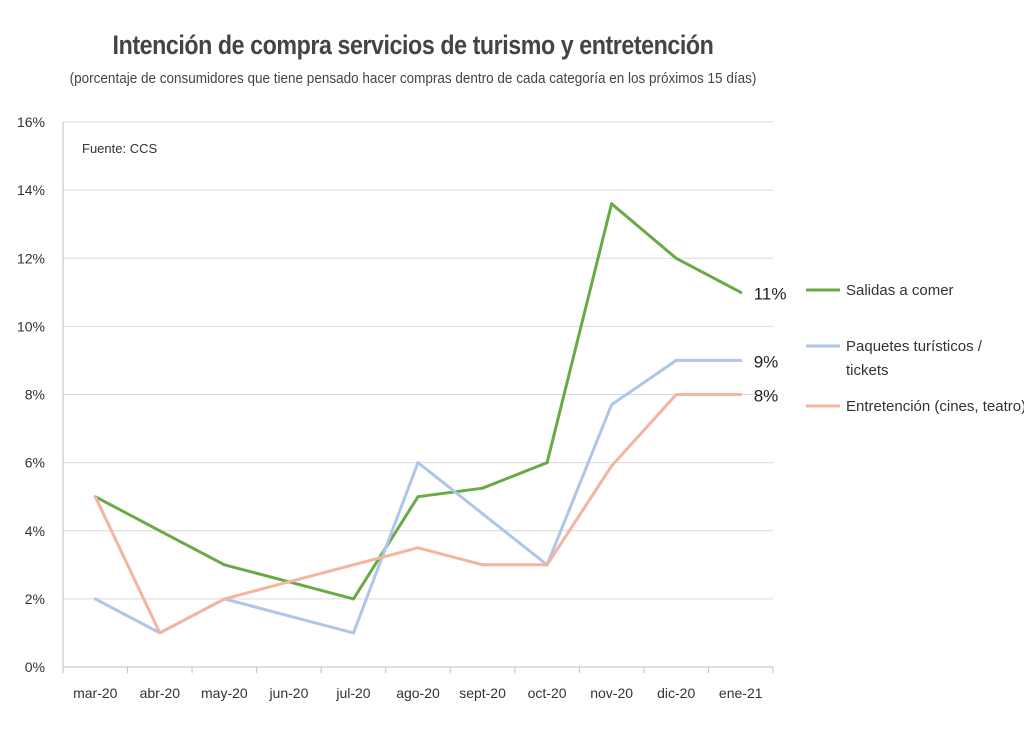  Describe the element at coordinates (95, 693) in the screenshot. I see `x-tick-label: mar-20` at that location.